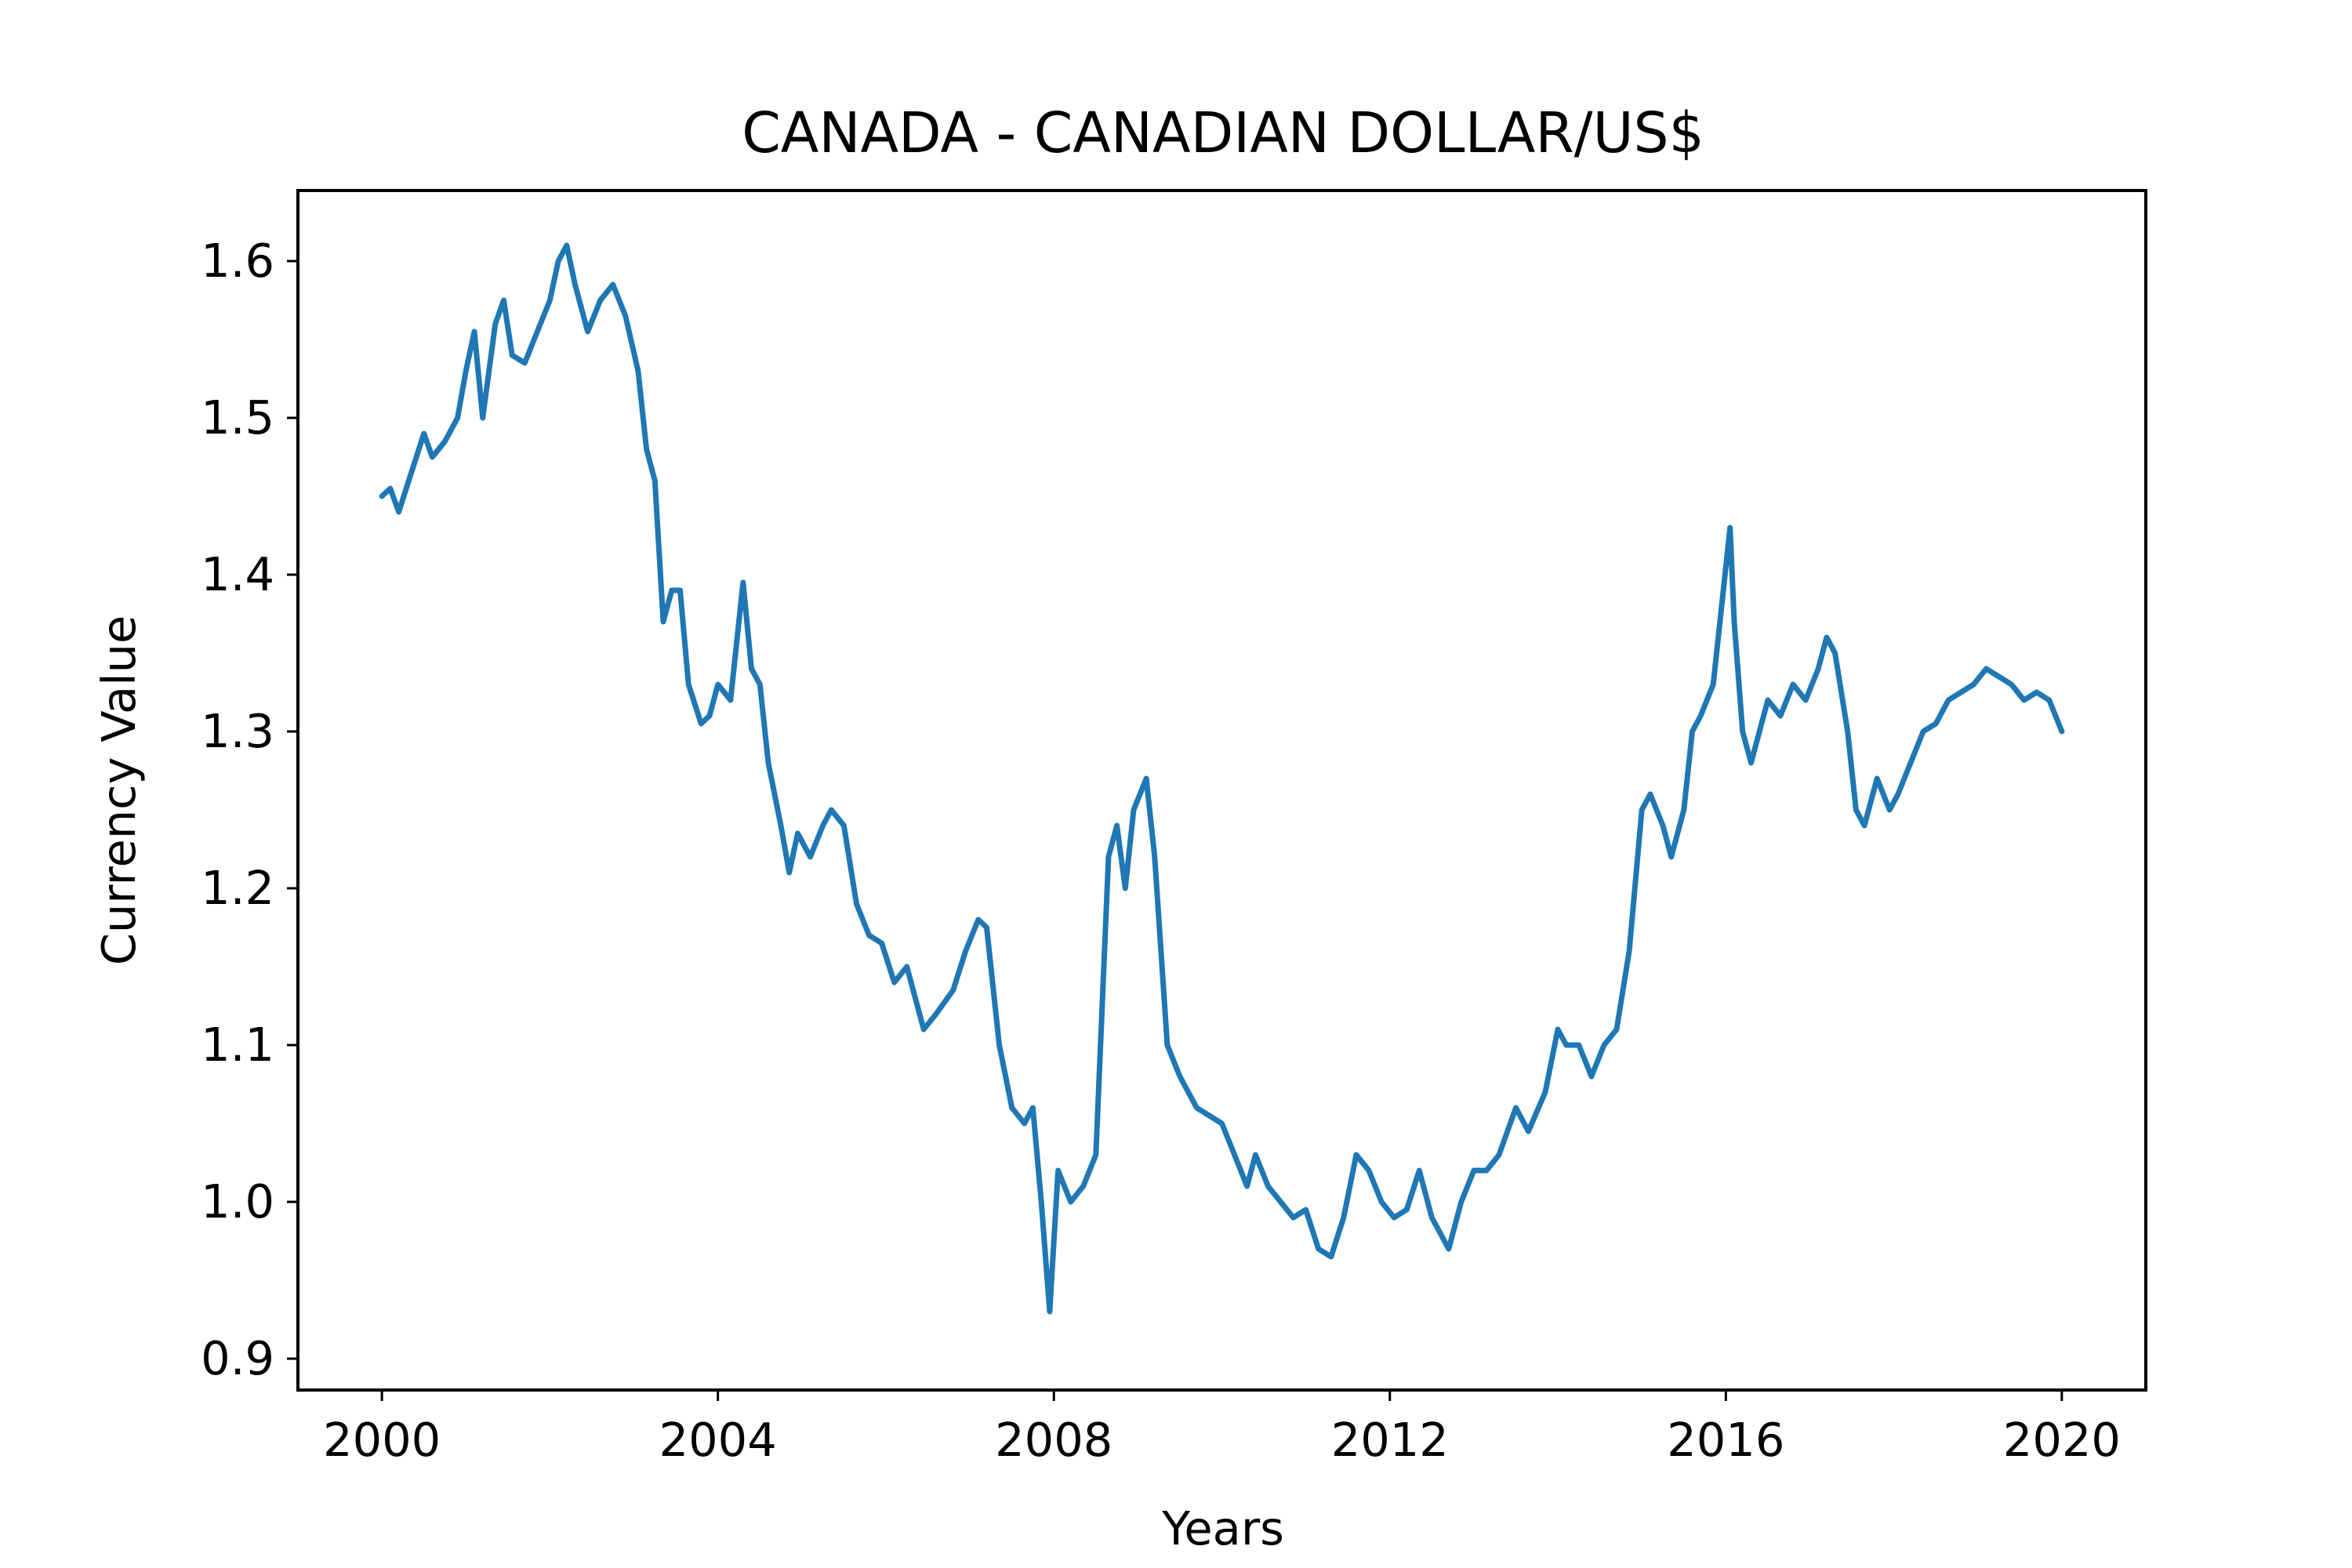  Describe the element at coordinates (1725, 1440) in the screenshot. I see `x-tick-label: 2016` at that location.